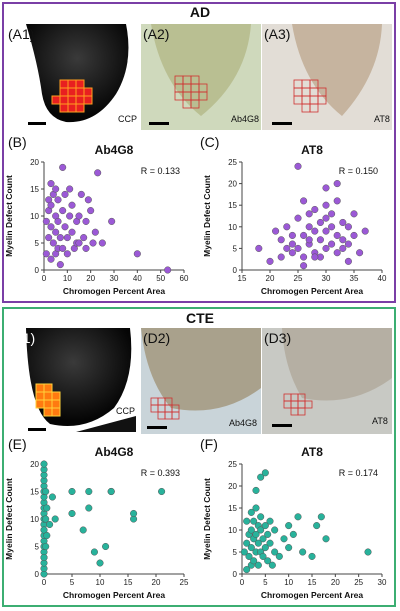 The width and height of the screenshot is (400, 611). I want to click on d2-label: (D2), so click(157, 338).